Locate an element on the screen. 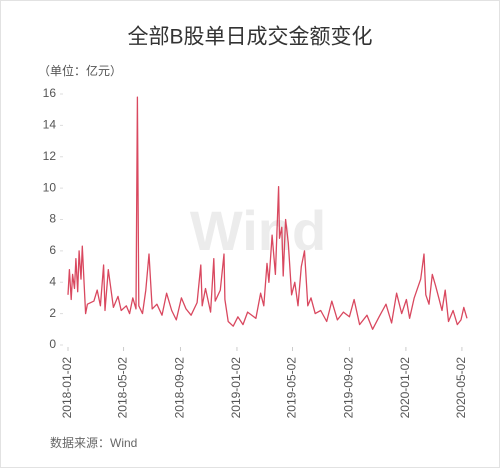  y-tick-label: 8 is located at coordinates (52, 219).